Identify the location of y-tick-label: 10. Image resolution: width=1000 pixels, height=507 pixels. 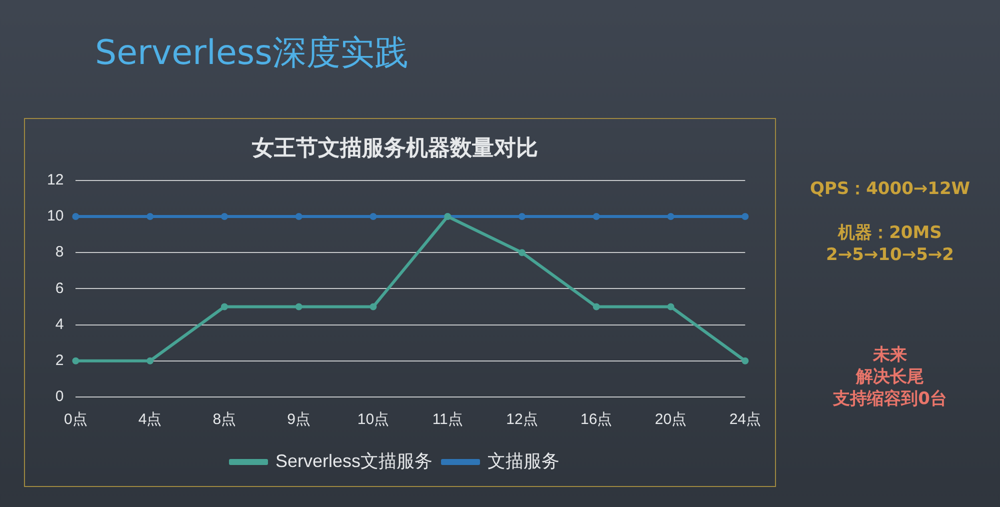
(55, 216).